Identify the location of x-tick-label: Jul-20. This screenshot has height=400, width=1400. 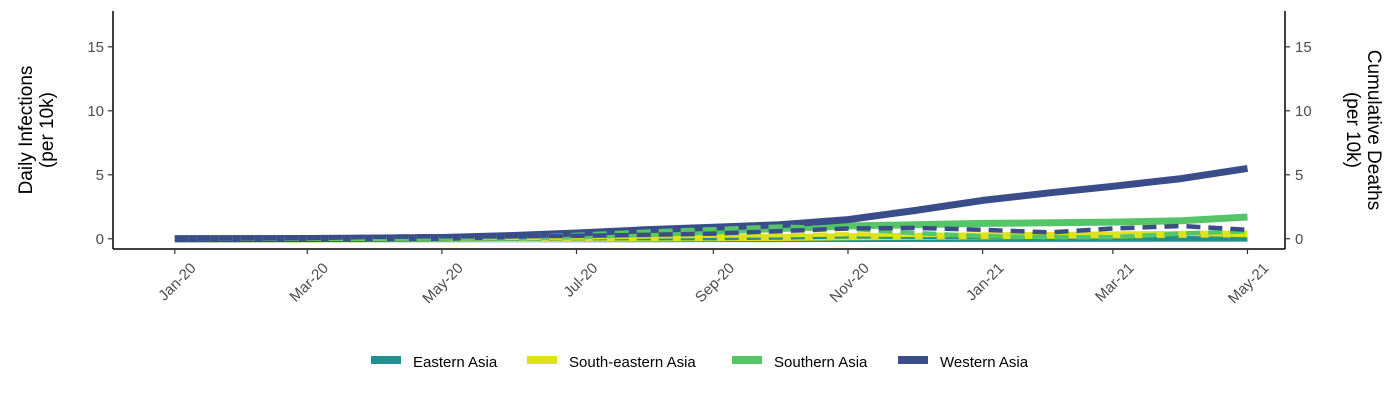
(580, 280).